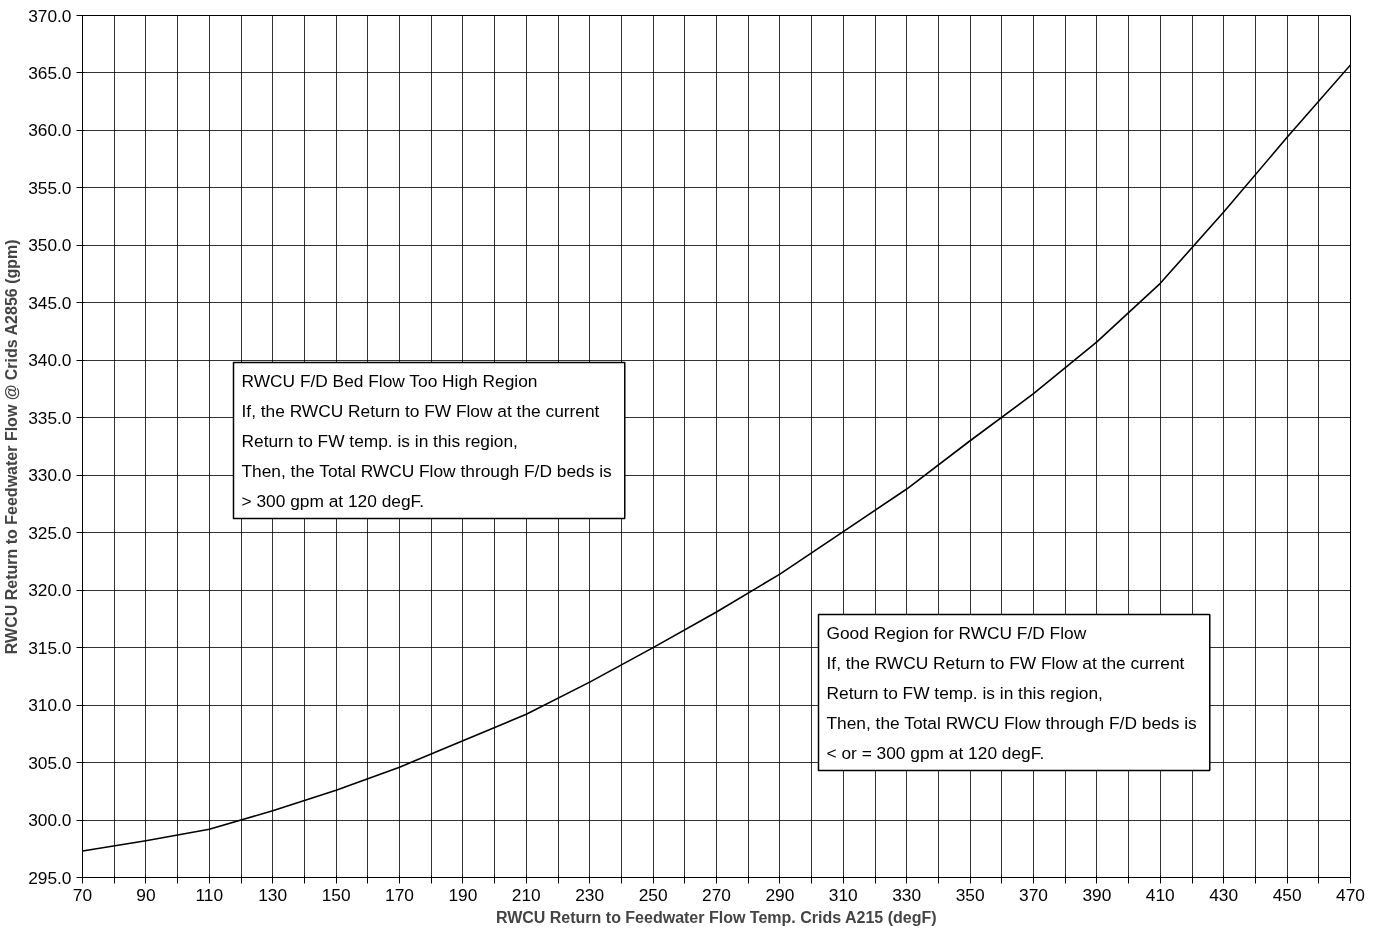 This screenshot has width=1375, height=932. What do you see at coordinates (50, 820) in the screenshot?
I see `y-tick-label: 300.0` at bounding box center [50, 820].